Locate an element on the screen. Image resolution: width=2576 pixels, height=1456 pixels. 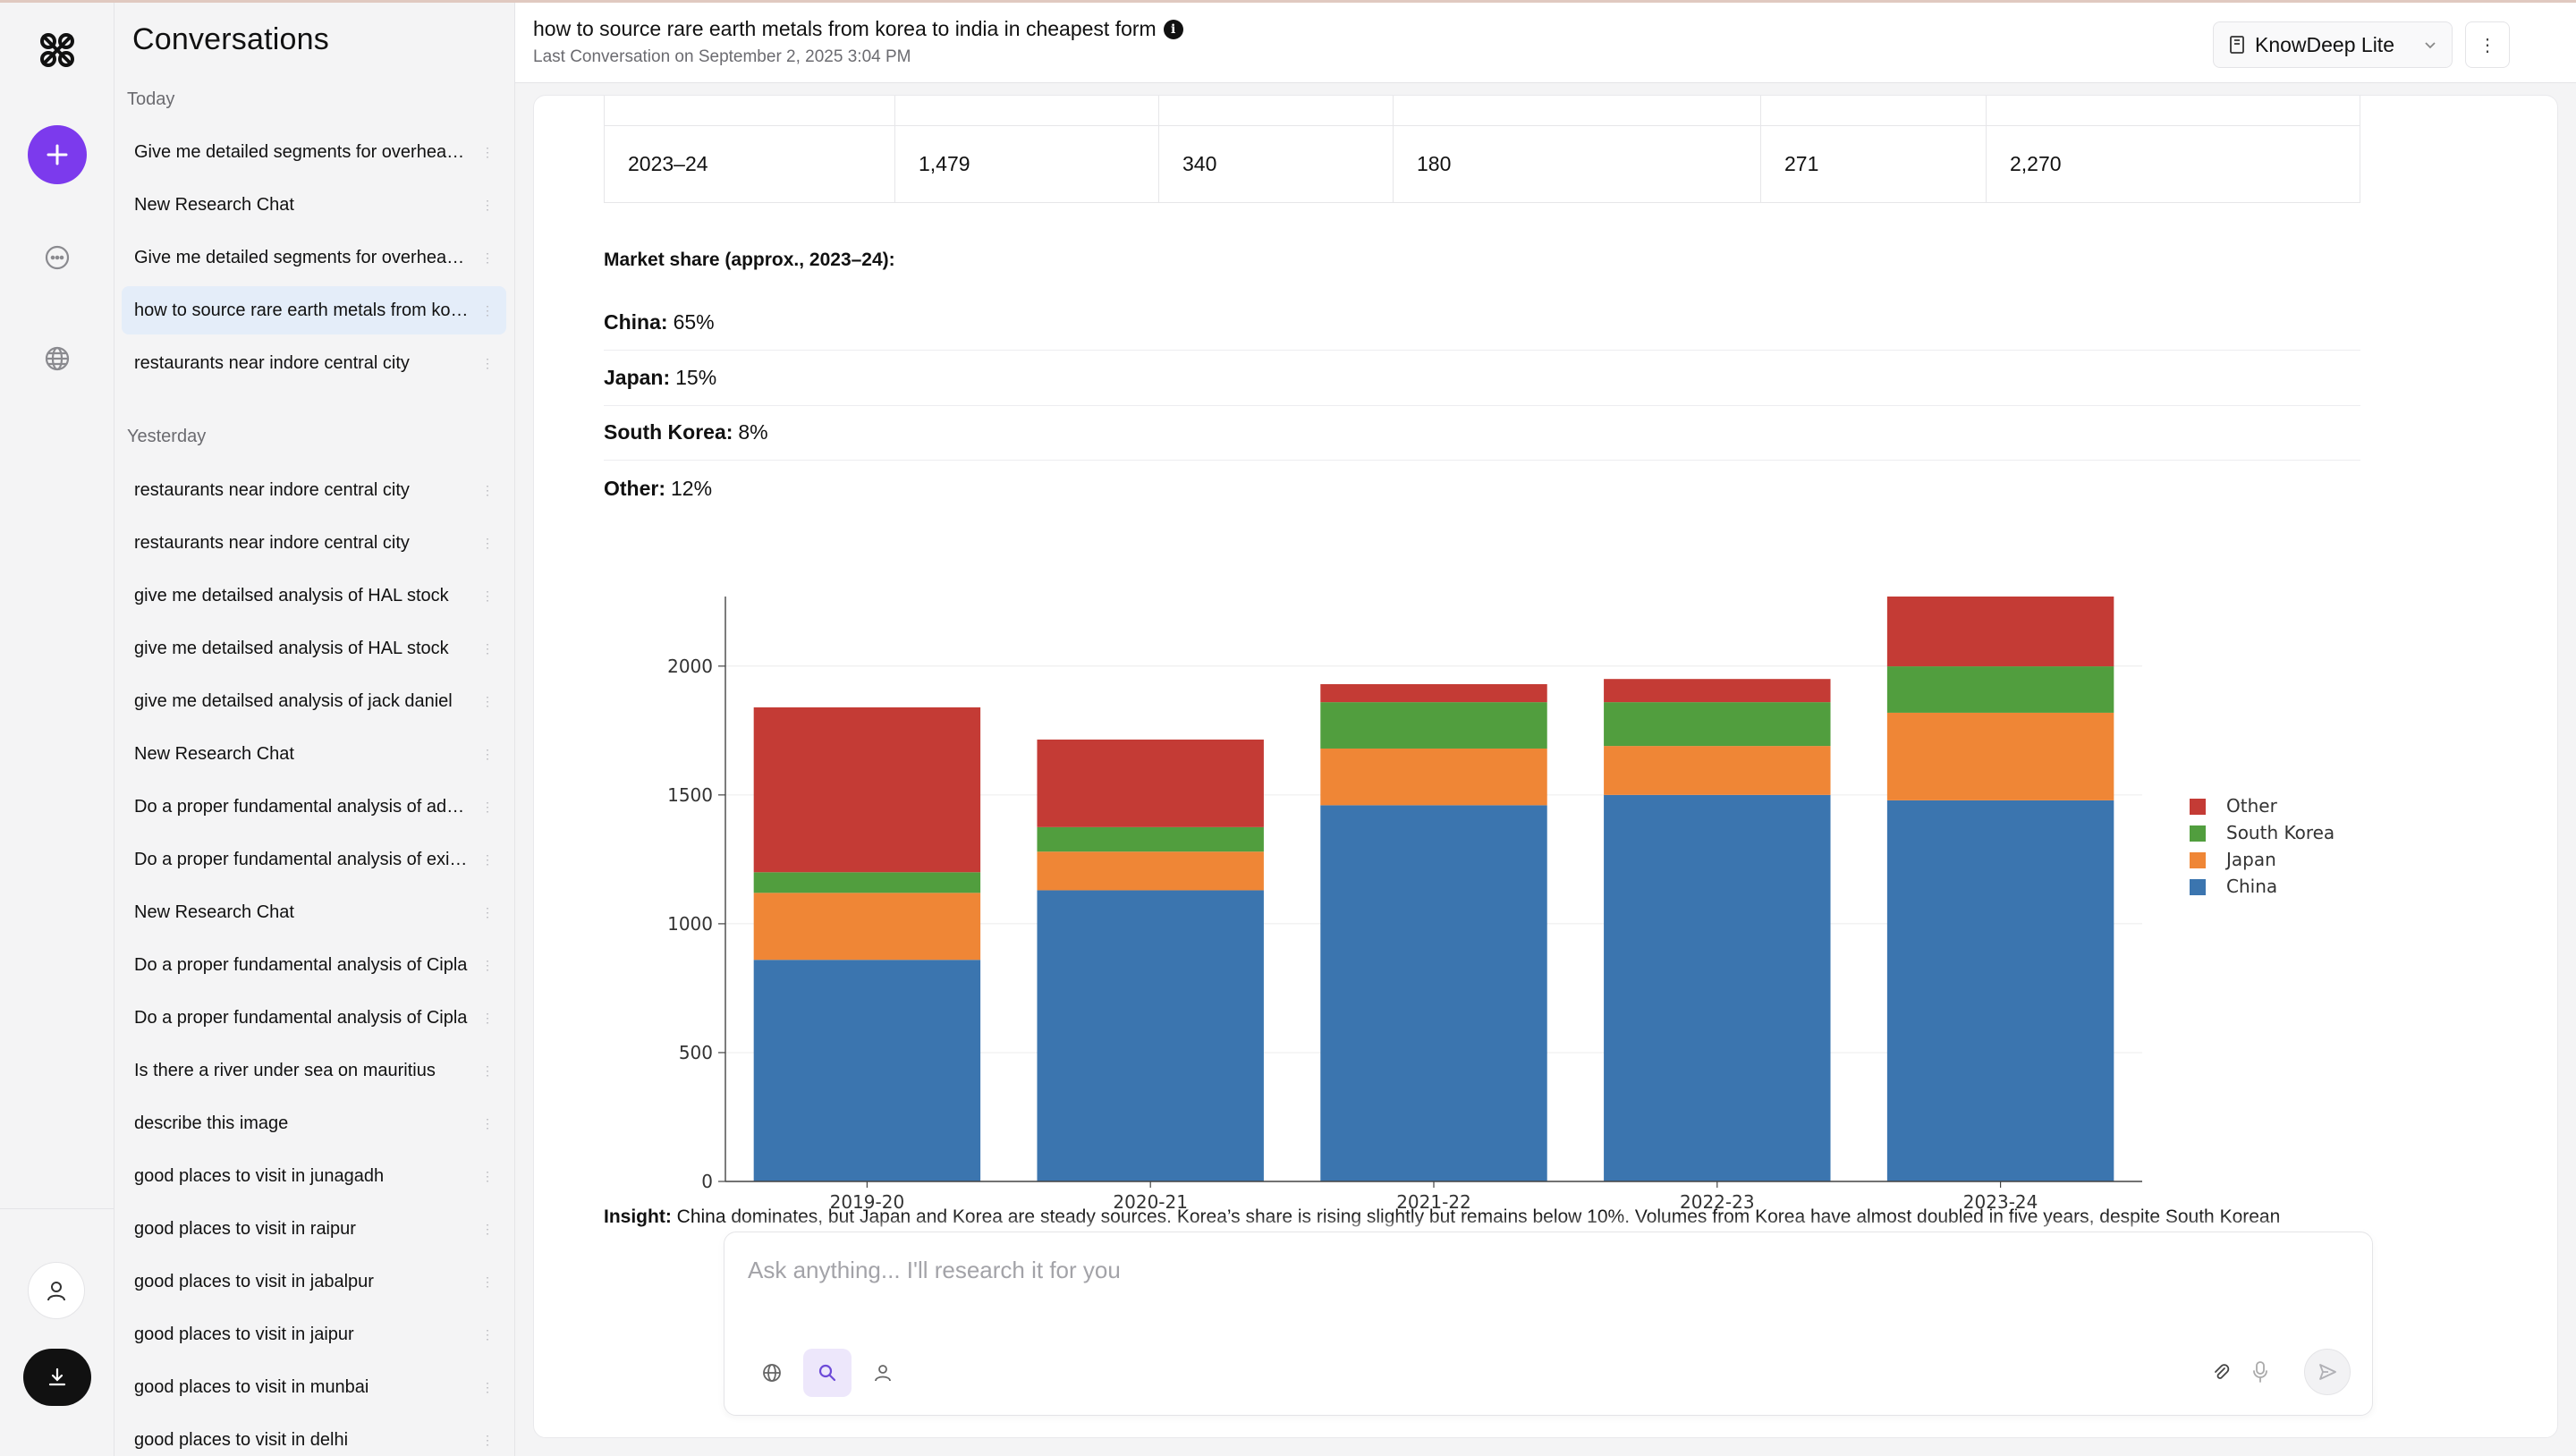
microphone-button is located at coordinates (2260, 1372).